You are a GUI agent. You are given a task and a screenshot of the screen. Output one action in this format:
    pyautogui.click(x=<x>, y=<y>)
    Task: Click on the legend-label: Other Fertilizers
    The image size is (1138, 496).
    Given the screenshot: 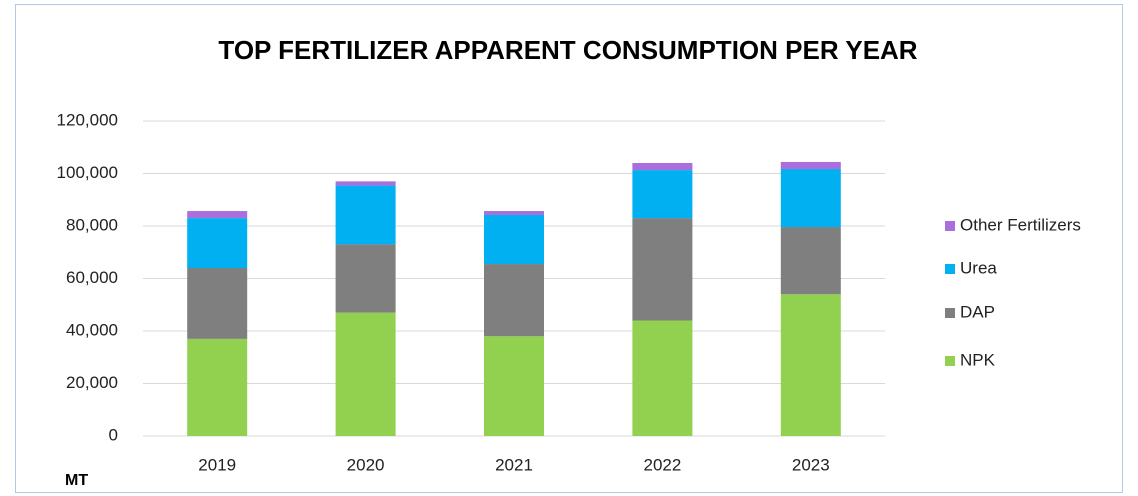 What is the action you would take?
    pyautogui.click(x=1020, y=224)
    